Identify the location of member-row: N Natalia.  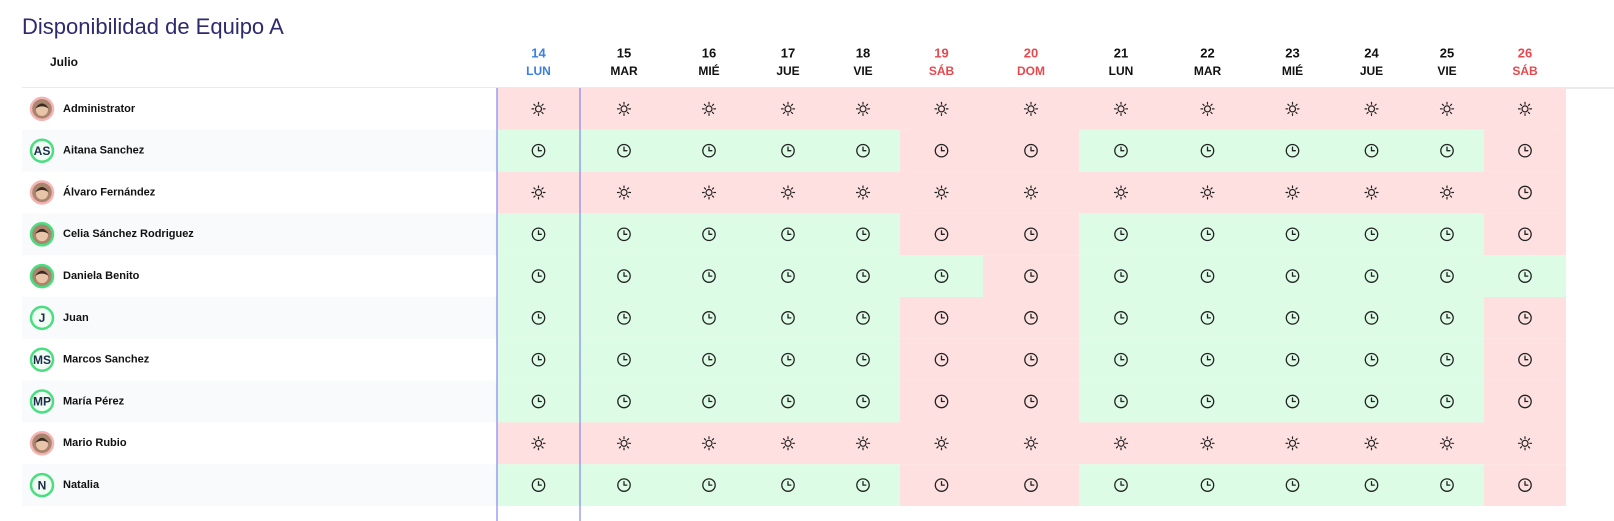
(794, 485).